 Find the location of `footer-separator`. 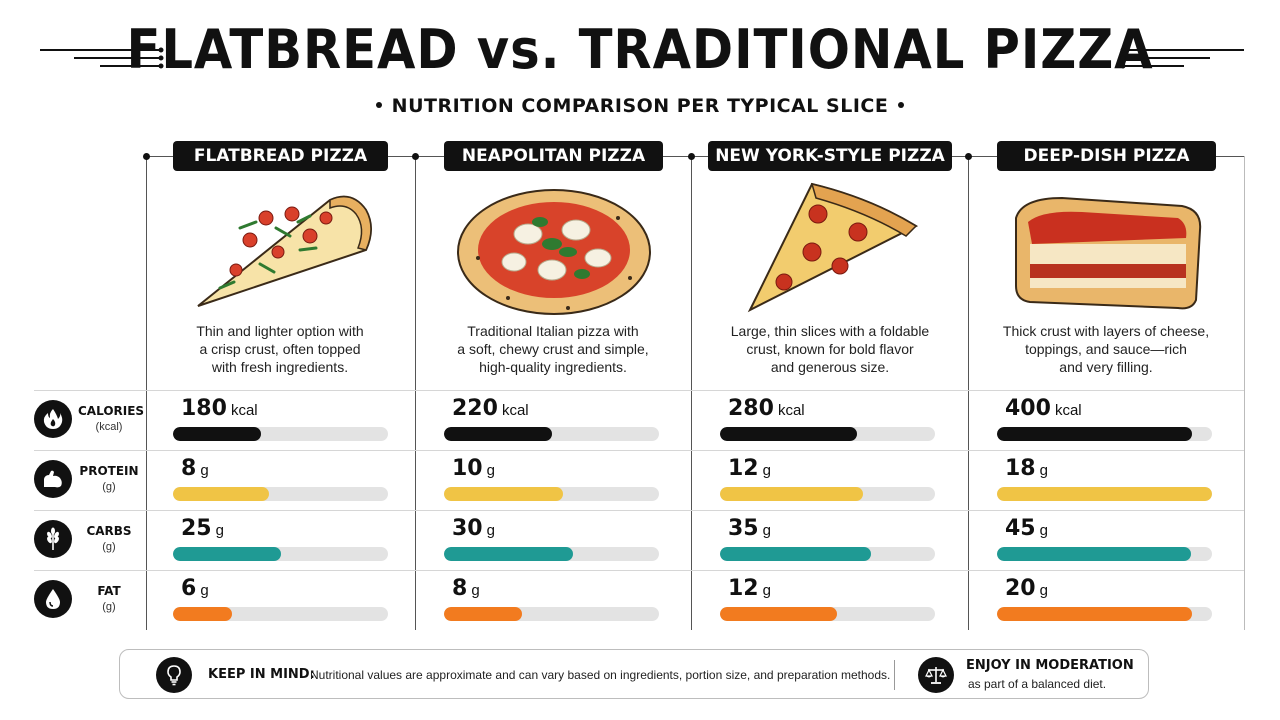

footer-separator is located at coordinates (894, 675).